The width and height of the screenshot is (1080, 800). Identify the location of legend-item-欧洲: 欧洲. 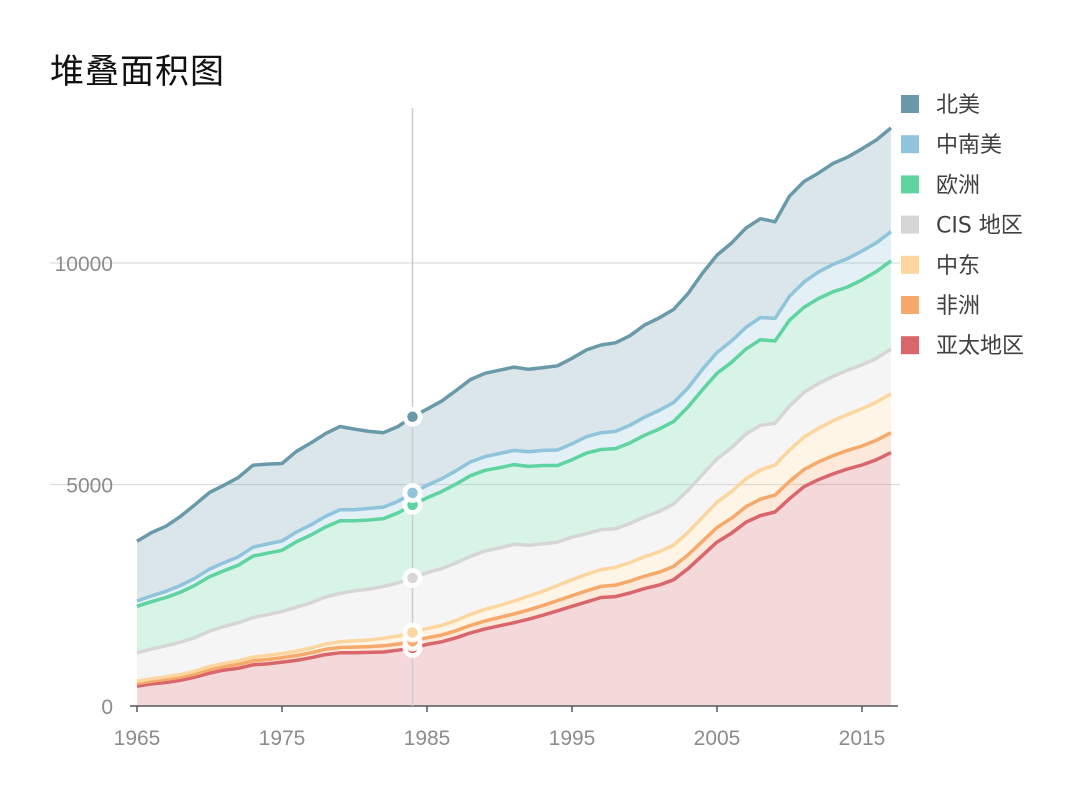
(940, 185).